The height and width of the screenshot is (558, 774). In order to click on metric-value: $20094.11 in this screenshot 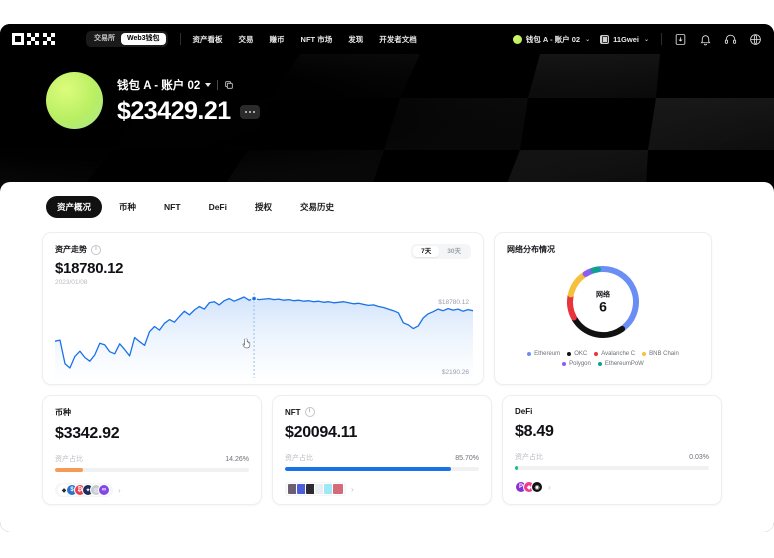, I will do `click(321, 432)`.